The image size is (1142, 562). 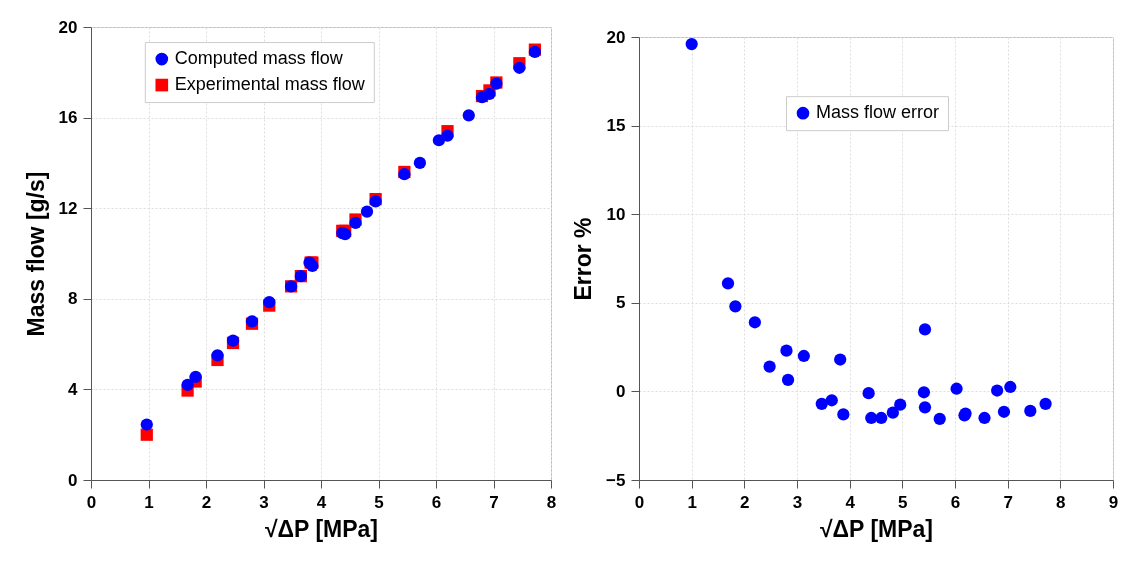 What do you see at coordinates (259, 58) in the screenshot?
I see `legend-label: Computed mass flow` at bounding box center [259, 58].